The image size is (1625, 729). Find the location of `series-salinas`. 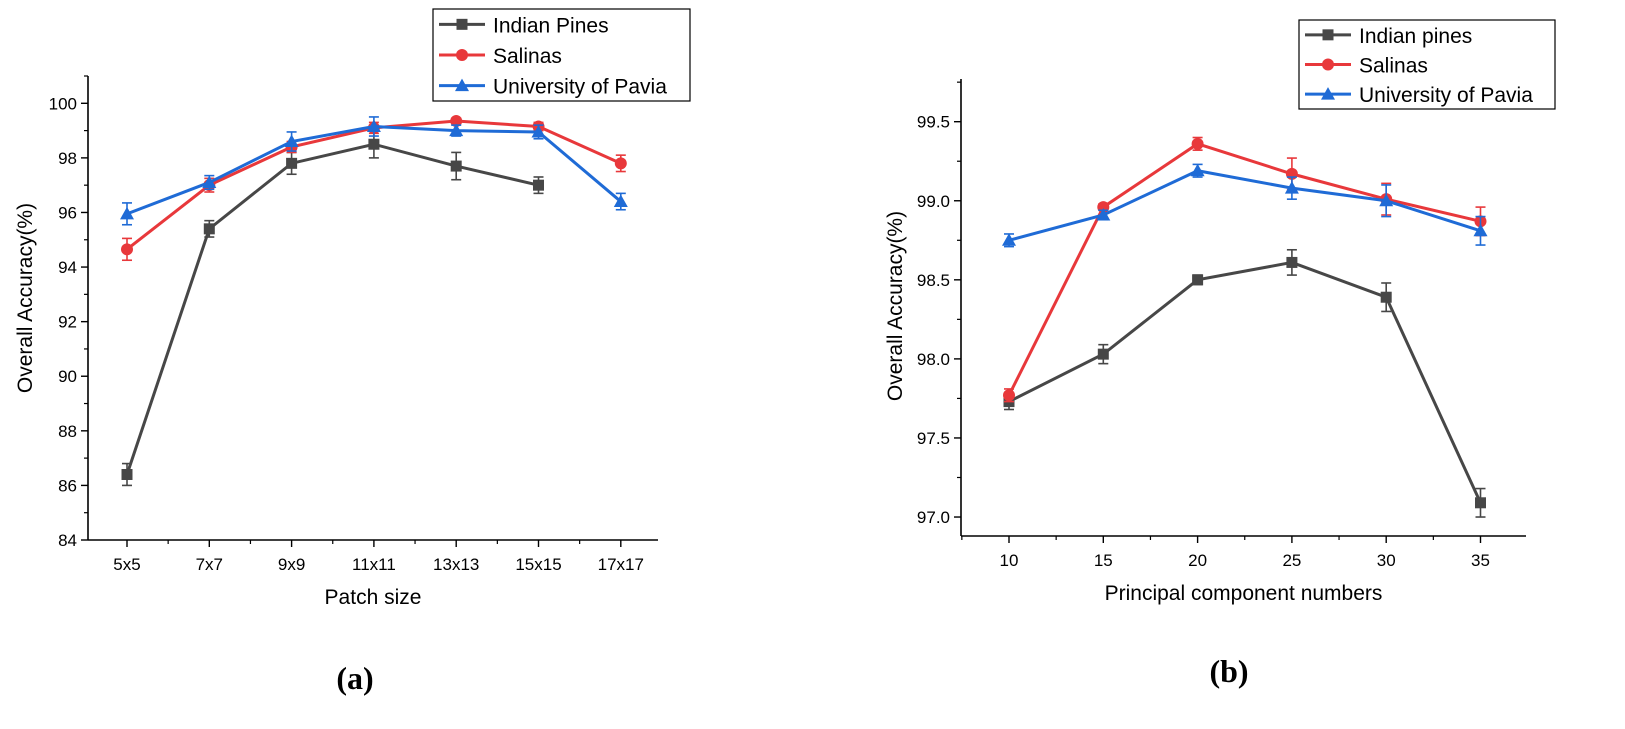

series-salinas is located at coordinates (1245, 269).